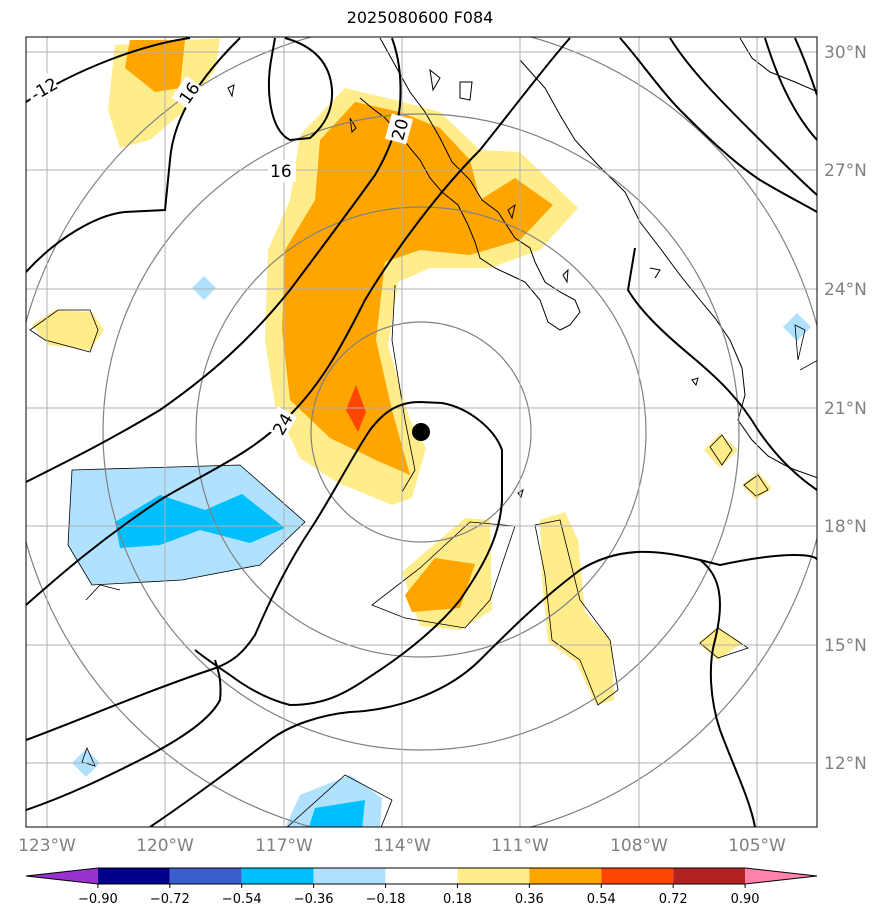 The image size is (887, 924). What do you see at coordinates (845, 646) in the screenshot?
I see `lat-label: 15°N` at bounding box center [845, 646].